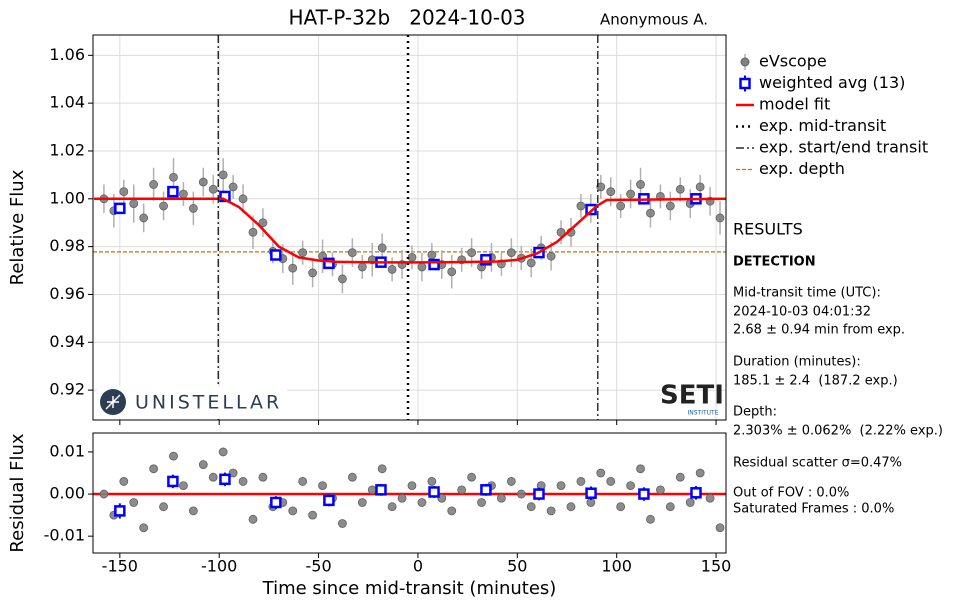 Image resolution: width=960 pixels, height=609 pixels. I want to click on x-tick-label: -50, so click(319, 566).